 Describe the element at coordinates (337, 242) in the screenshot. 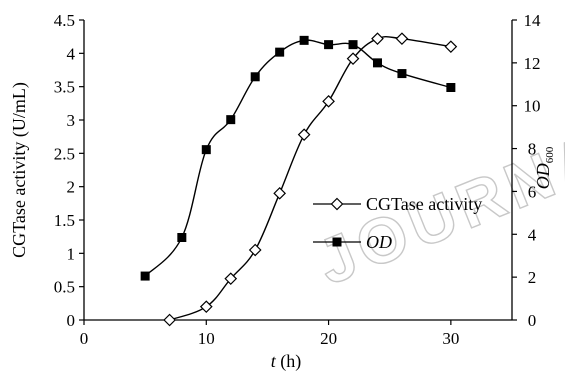

I see `legend-marker-square` at that location.